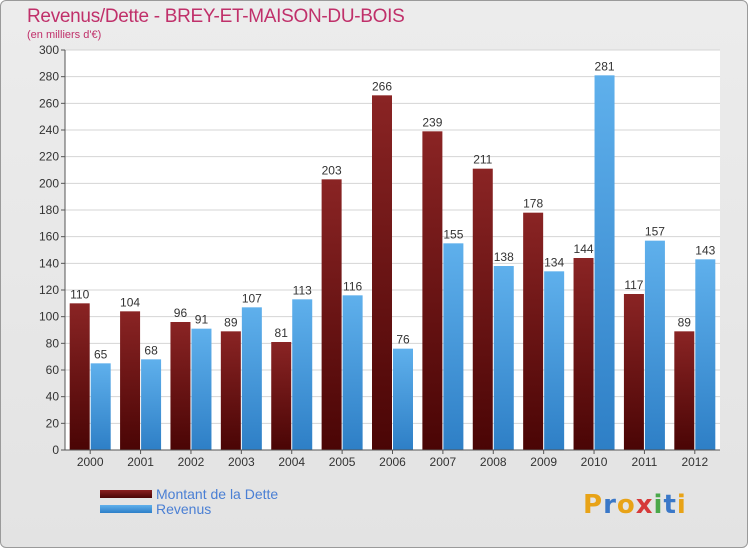  I want to click on legend: Montant de la Dette Revenus, so click(189, 501).